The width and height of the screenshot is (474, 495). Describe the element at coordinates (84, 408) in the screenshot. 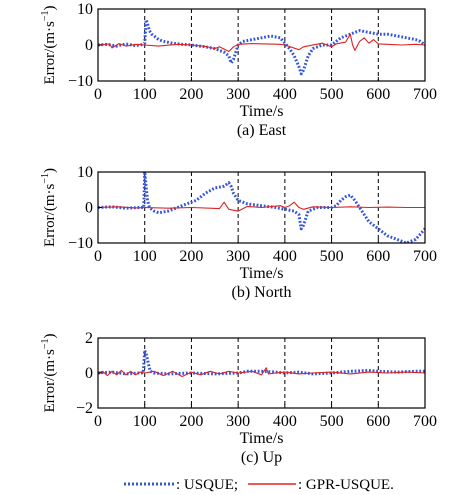

I see `y-tick-label: −2` at that location.